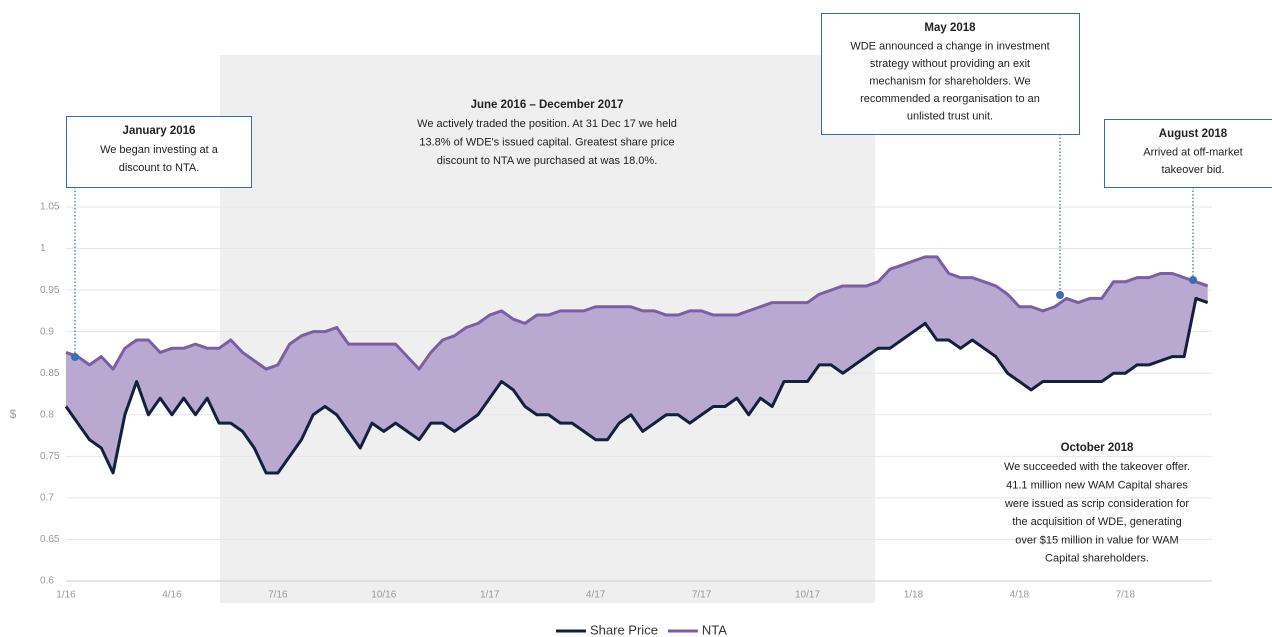  I want to click on x-tick-label: 1/18, so click(914, 595).